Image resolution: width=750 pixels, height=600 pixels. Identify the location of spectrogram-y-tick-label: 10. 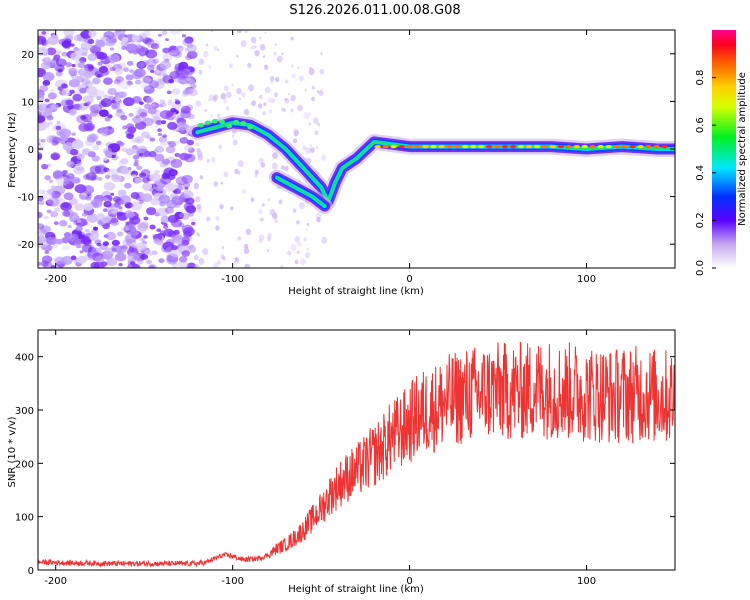
(27, 102).